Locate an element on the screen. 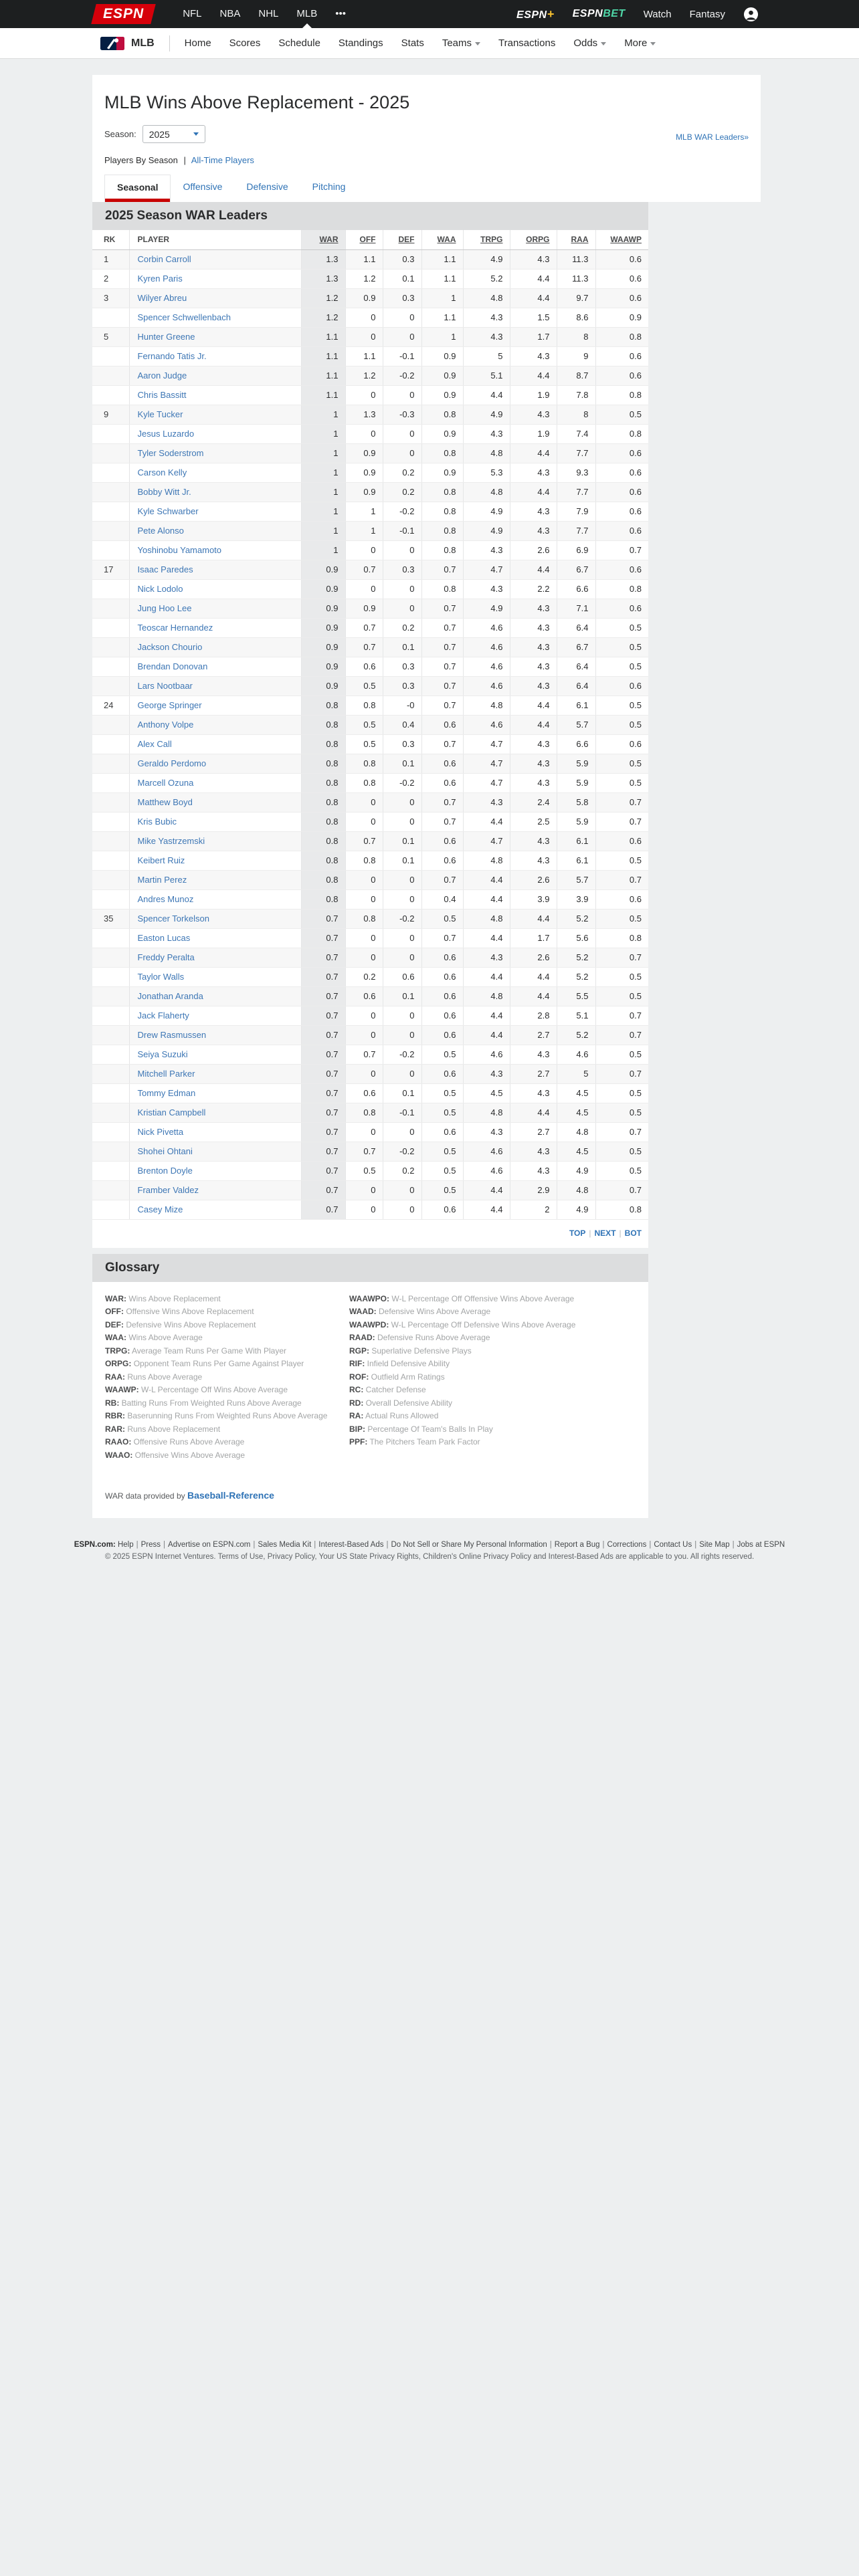  player-link: Kyren Paris is located at coordinates (160, 279).